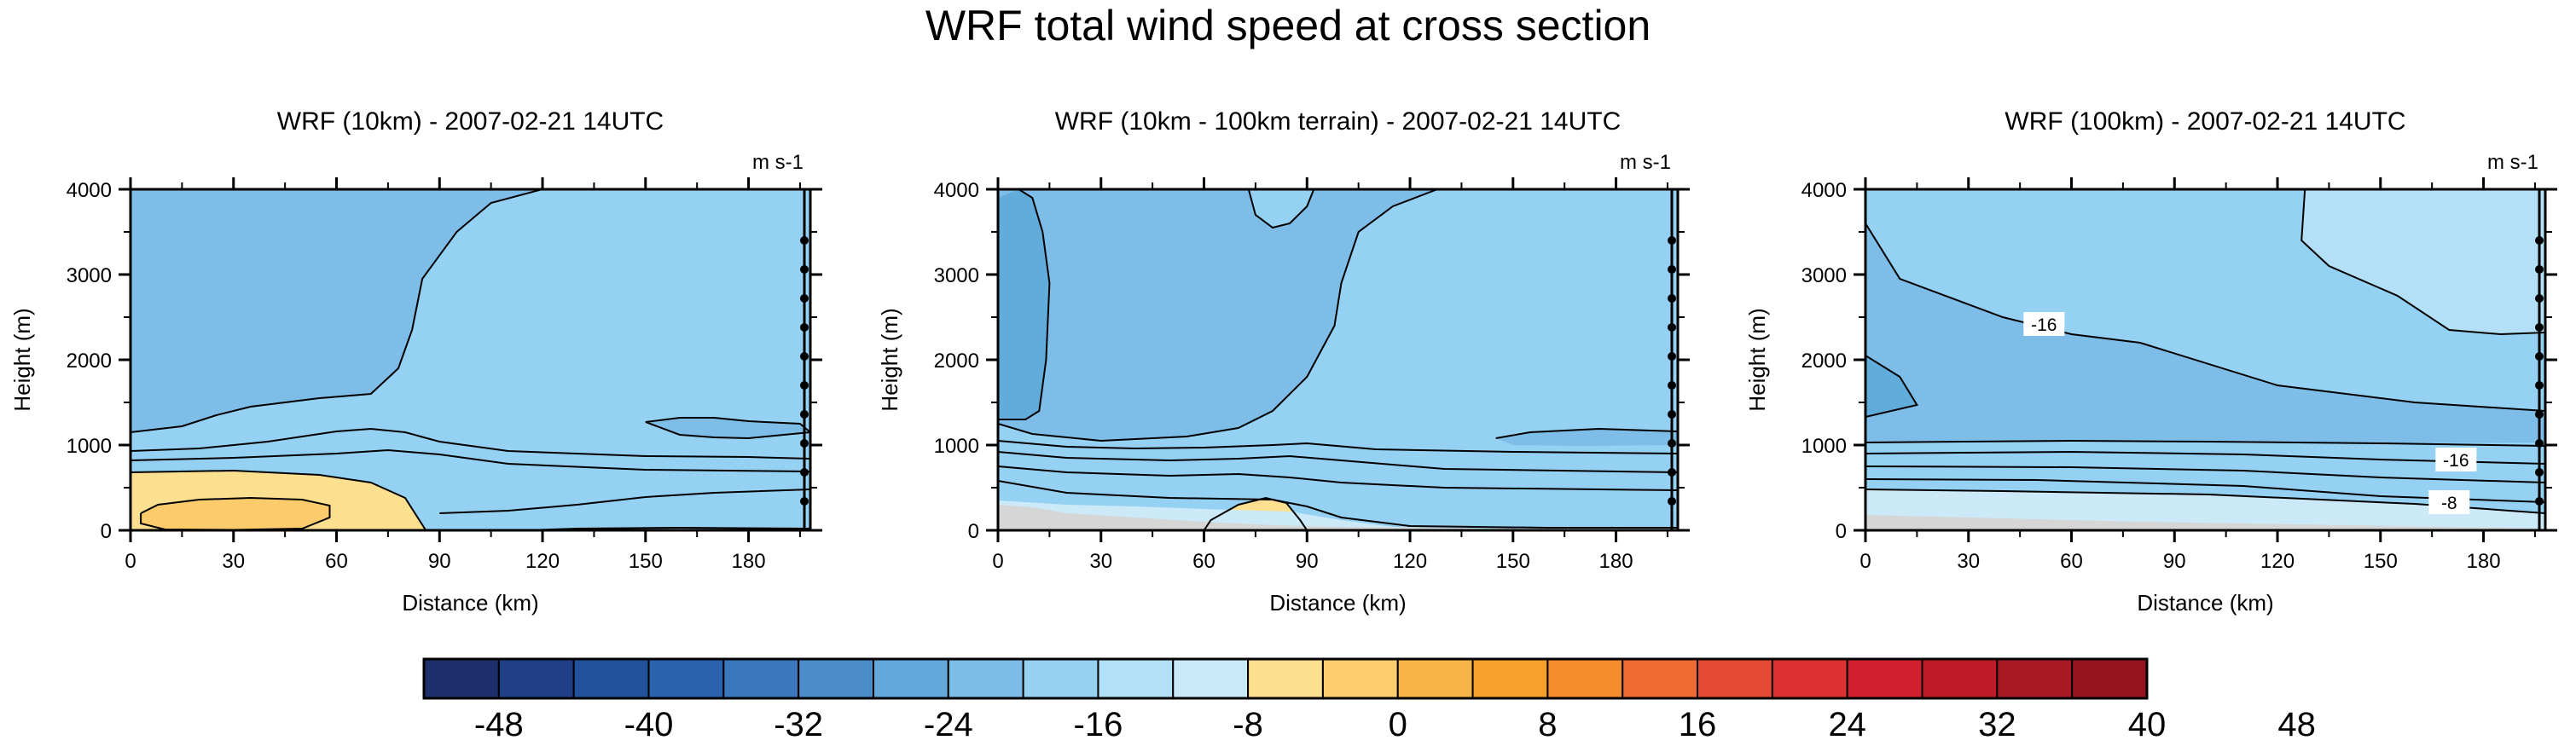  Describe the element at coordinates (1338, 517) in the screenshot. I see `terrain-fill` at that location.